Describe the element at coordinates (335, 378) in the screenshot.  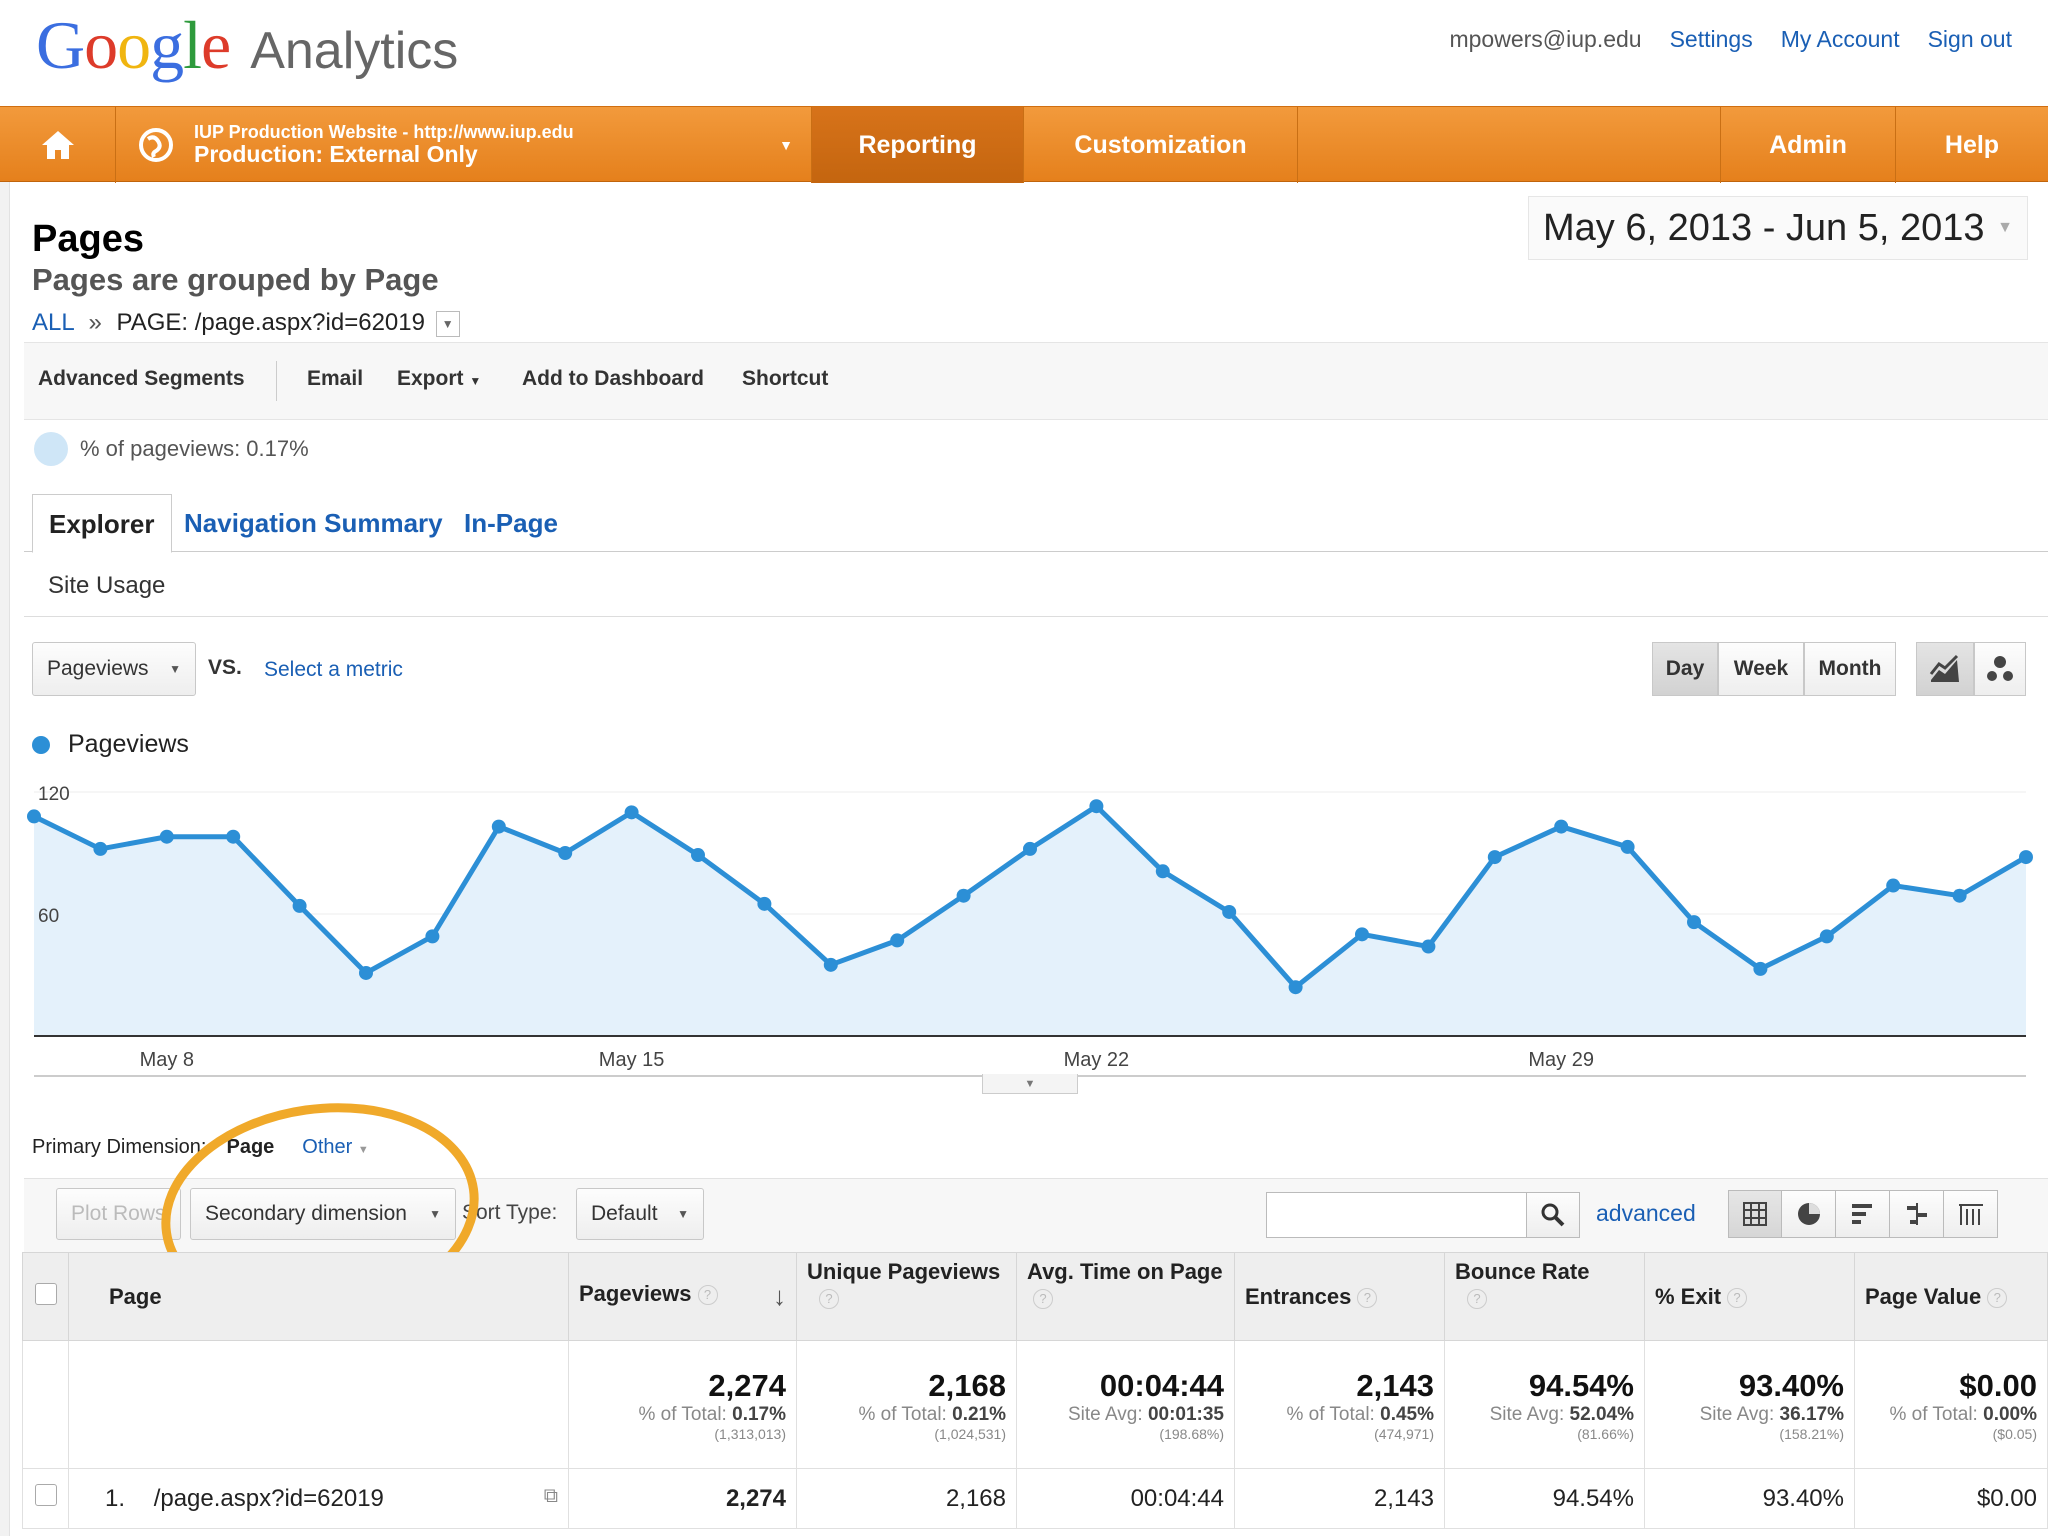
I see `email-button: Email` at that location.